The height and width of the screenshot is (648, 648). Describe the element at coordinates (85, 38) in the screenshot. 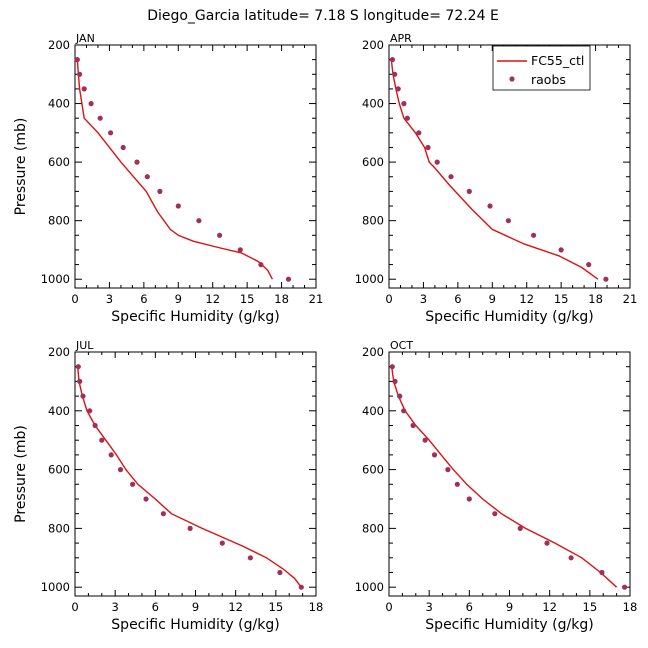

I see `panel-title: JAN` at that location.